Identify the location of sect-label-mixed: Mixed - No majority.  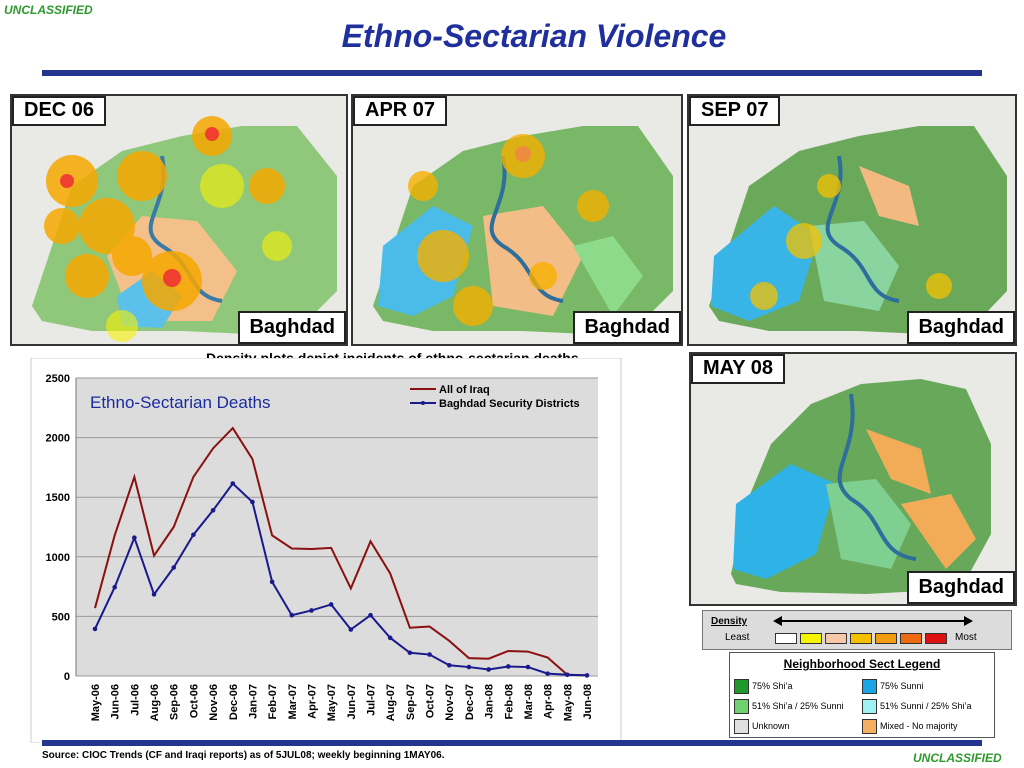
(919, 726).